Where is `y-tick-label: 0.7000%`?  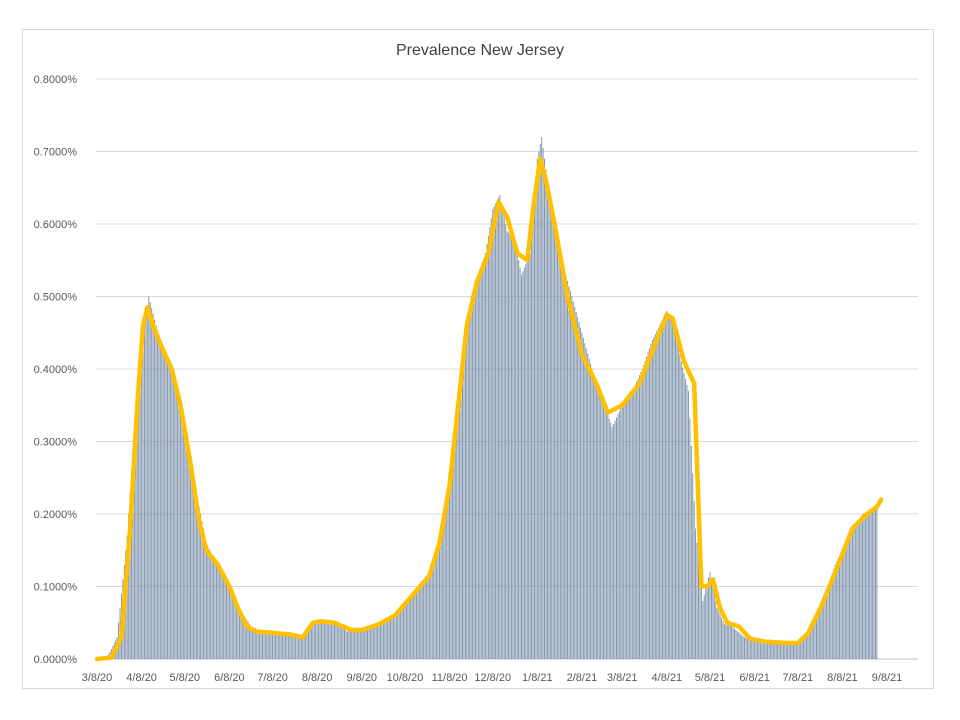 y-tick-label: 0.7000% is located at coordinates (56, 153).